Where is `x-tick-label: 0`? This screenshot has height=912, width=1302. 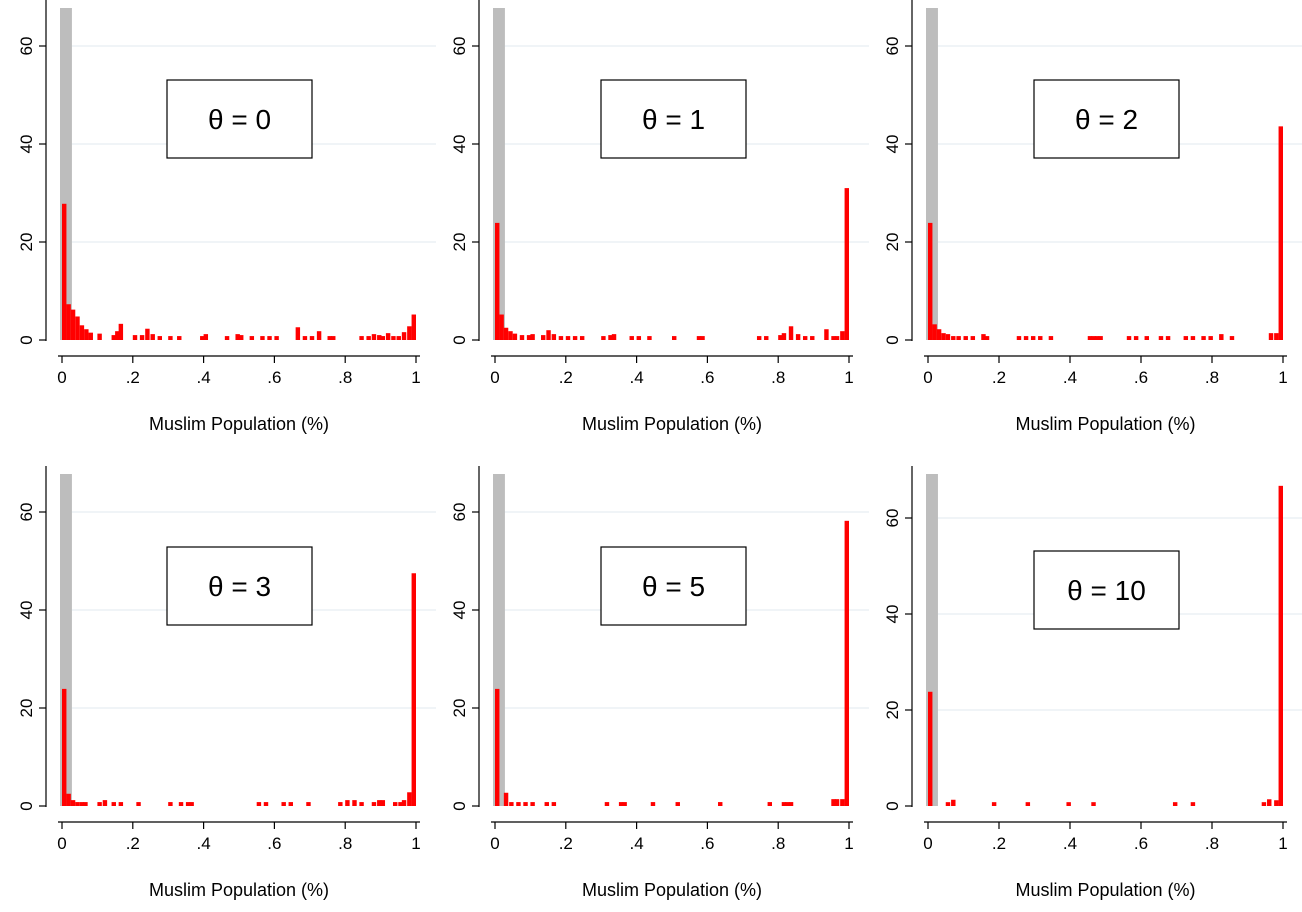
x-tick-label: 0 is located at coordinates (494, 377).